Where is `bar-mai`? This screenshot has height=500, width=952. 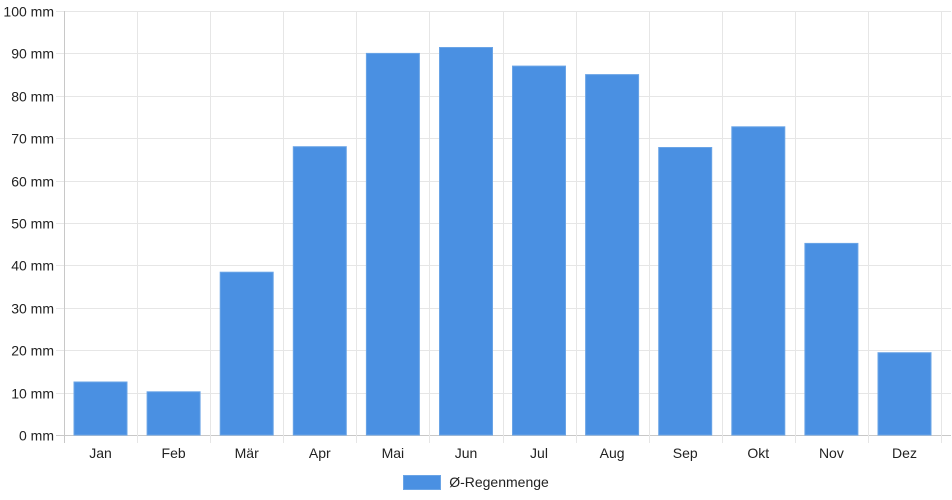 bar-mai is located at coordinates (392, 244).